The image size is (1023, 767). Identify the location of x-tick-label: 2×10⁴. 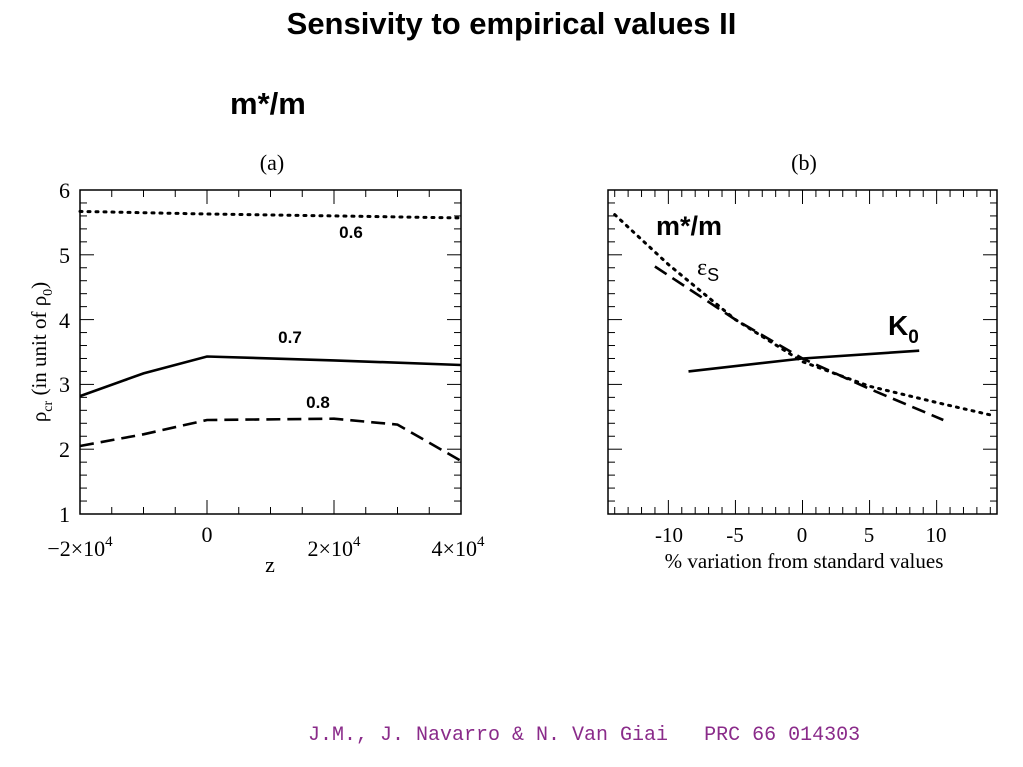
(334, 547).